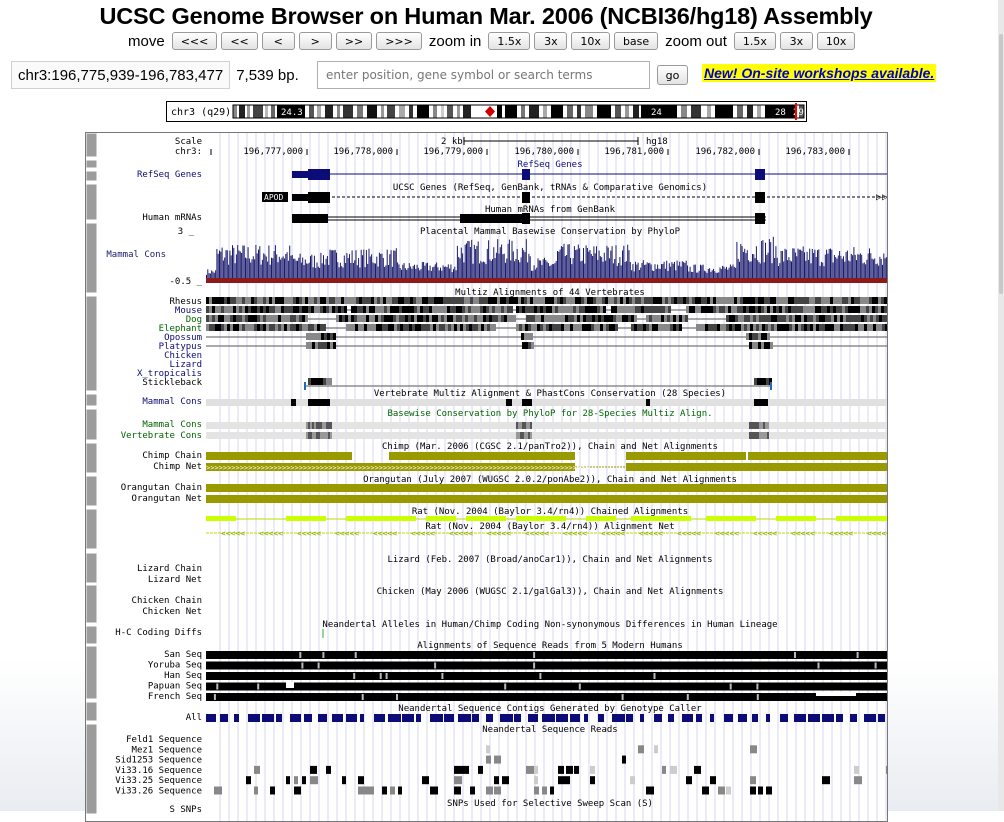  Describe the element at coordinates (169, 374) in the screenshot. I see `multiz-species-x_tropicalis: X_tropicalis` at that location.